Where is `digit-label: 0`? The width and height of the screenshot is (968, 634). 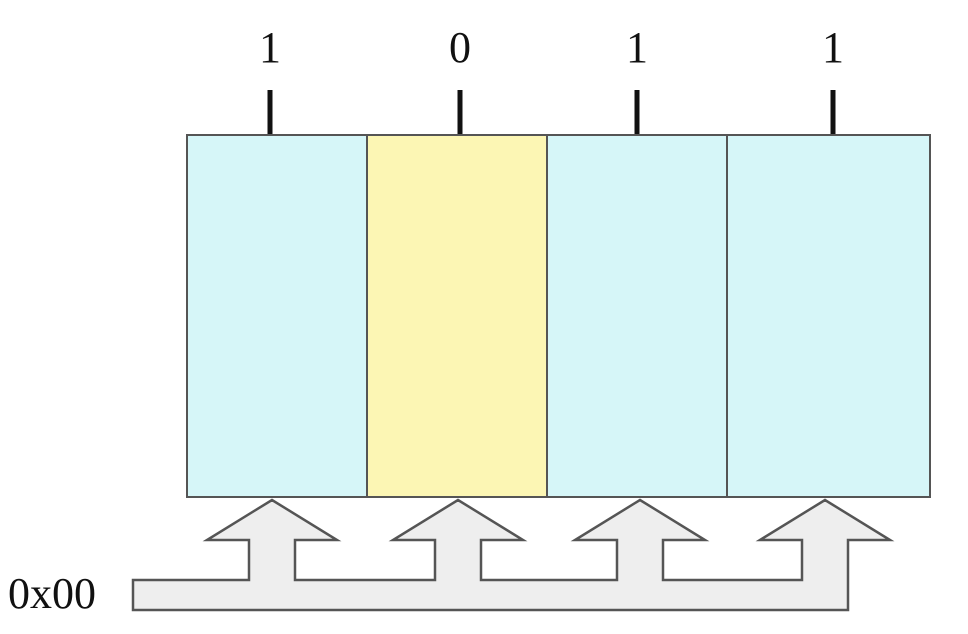 digit-label: 0 is located at coordinates (460, 47).